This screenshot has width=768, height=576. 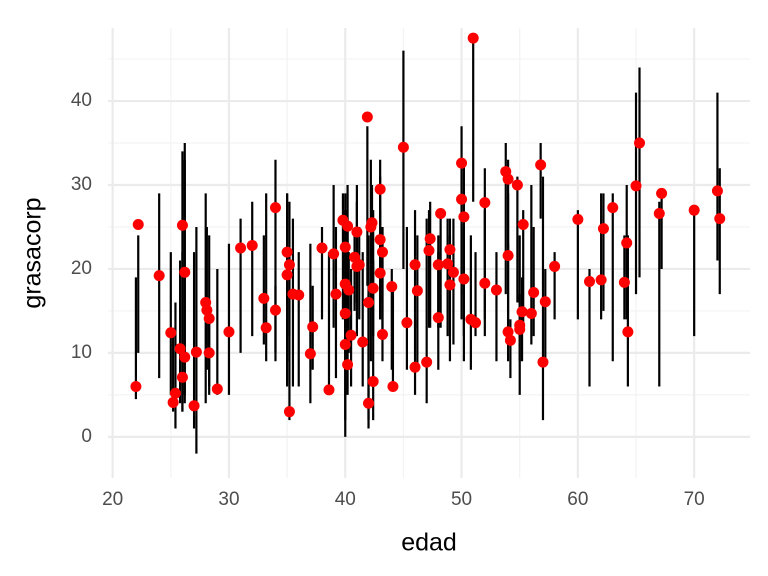 What do you see at coordinates (81, 352) in the screenshot?
I see `y-tick-label: 10` at bounding box center [81, 352].